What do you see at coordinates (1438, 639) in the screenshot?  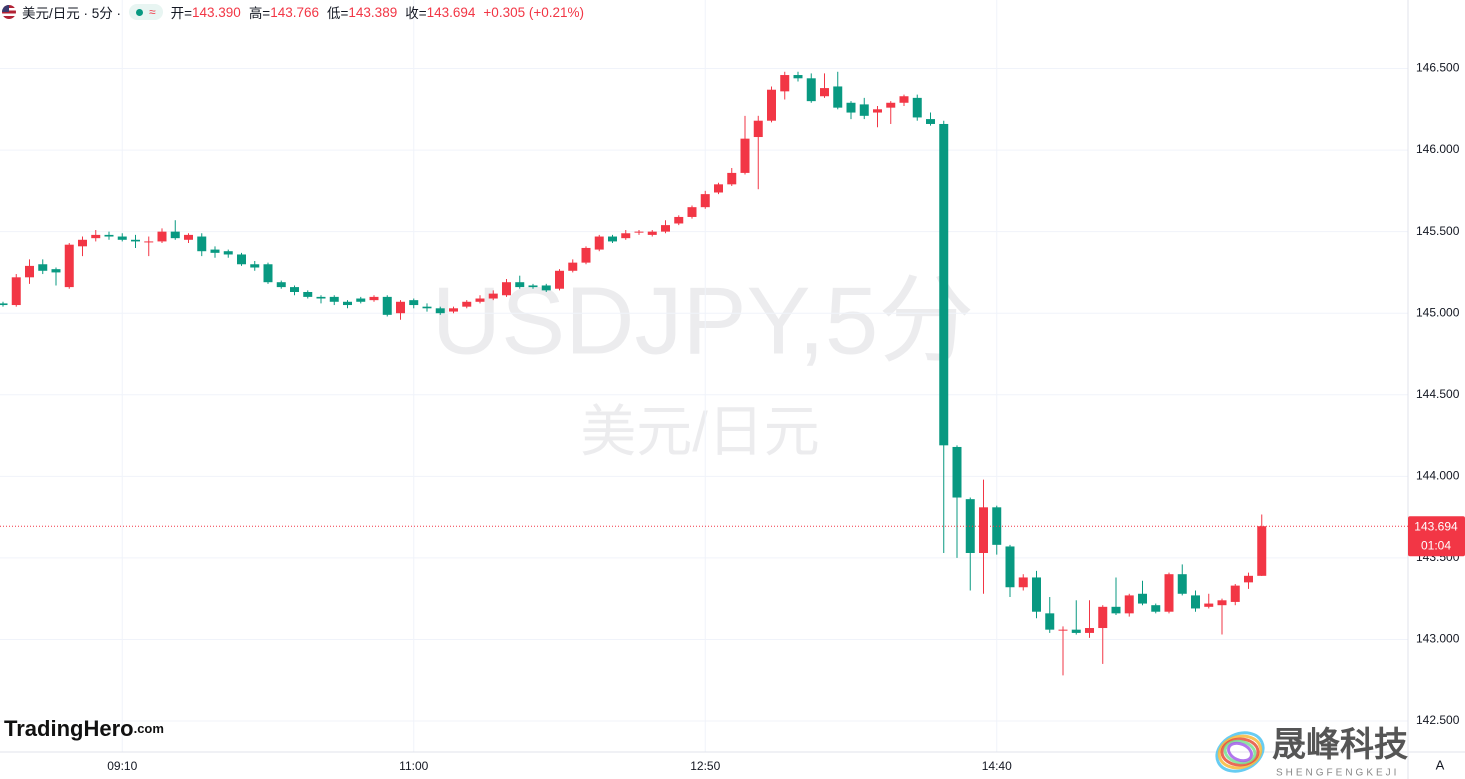 I see `y-tick-label: 143.000` at bounding box center [1438, 639].